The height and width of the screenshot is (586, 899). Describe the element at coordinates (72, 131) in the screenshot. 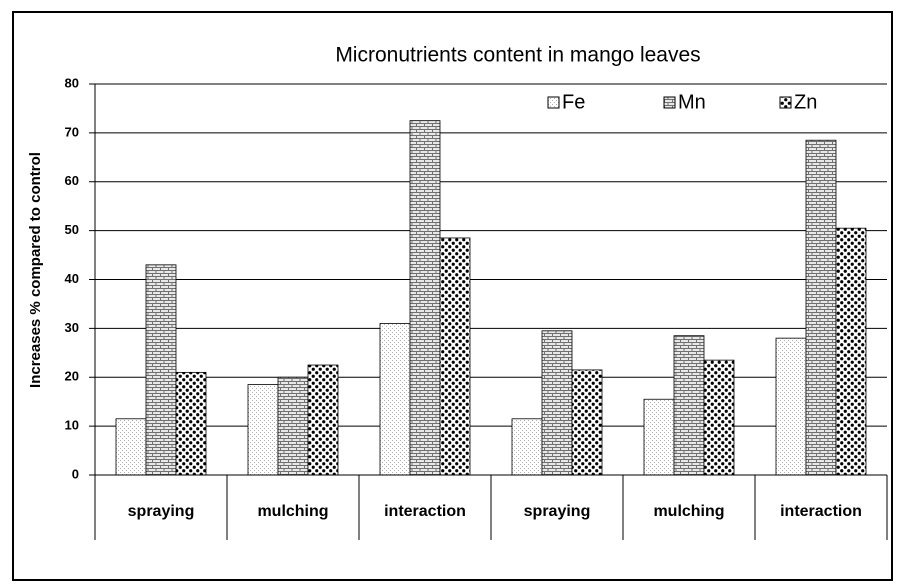

I see `y-tick-label: 70` at that location.